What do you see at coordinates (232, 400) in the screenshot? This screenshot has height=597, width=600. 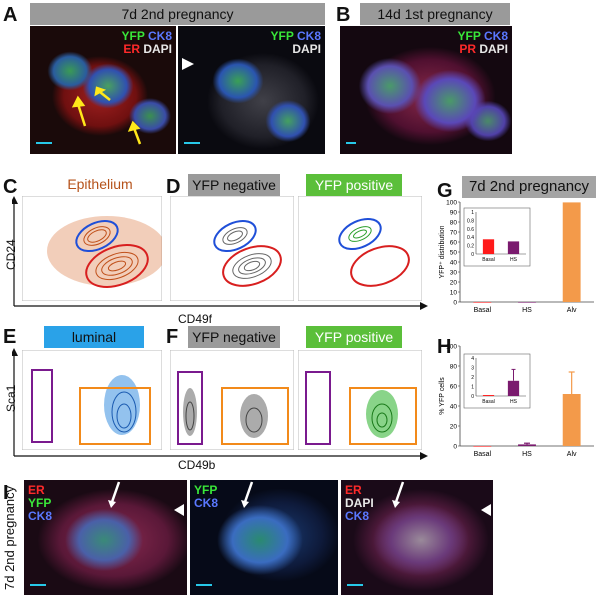 I see `panel-f-neg-plot` at bounding box center [232, 400].